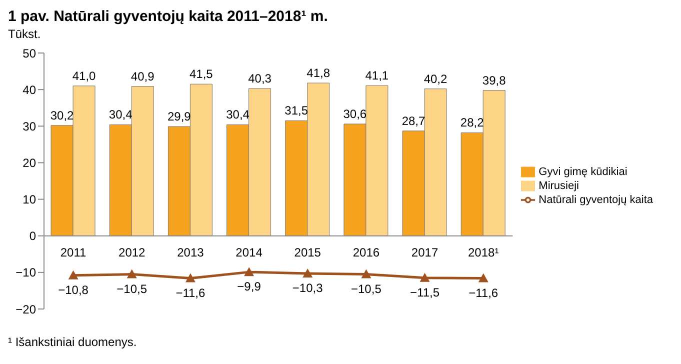  What do you see at coordinates (132, 253) in the screenshot?
I see `x-tick-label: 2012` at bounding box center [132, 253].